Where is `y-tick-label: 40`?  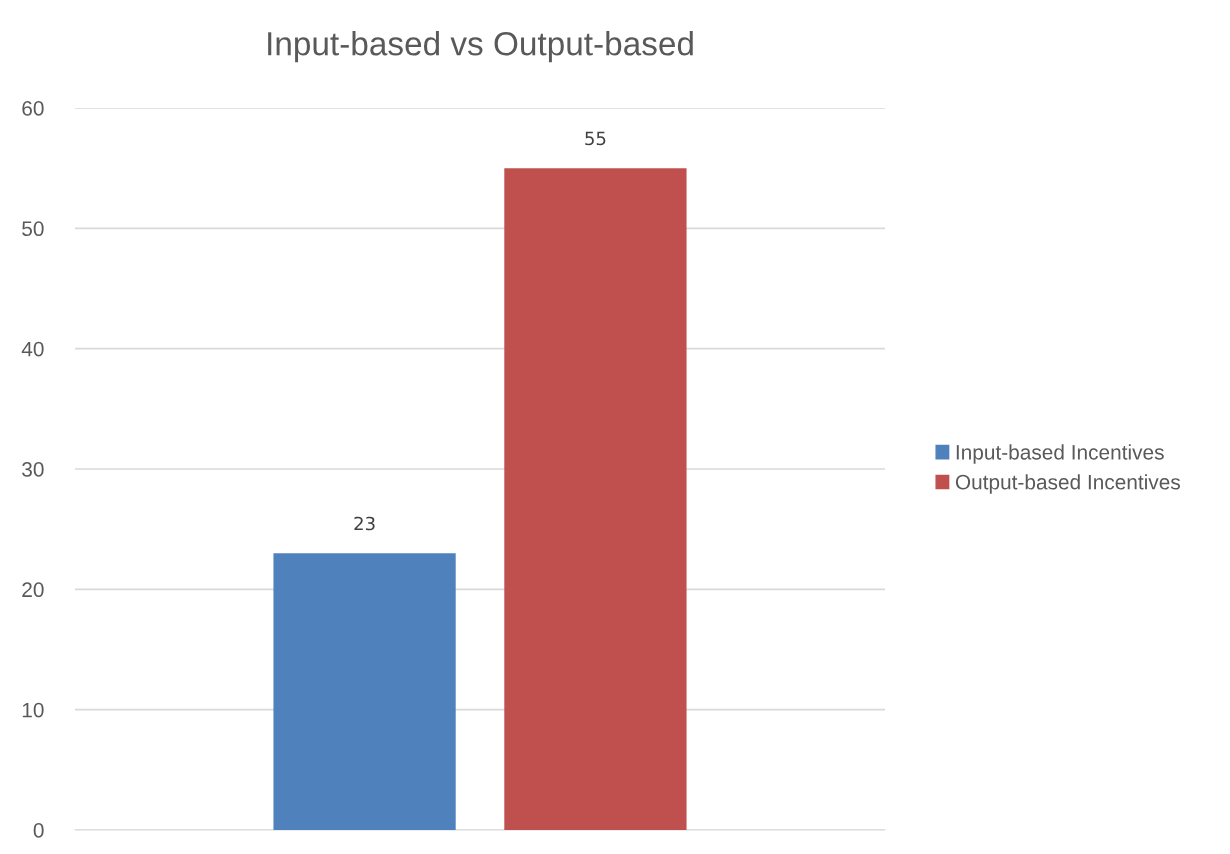
y-tick-label: 40 is located at coordinates (32, 349).